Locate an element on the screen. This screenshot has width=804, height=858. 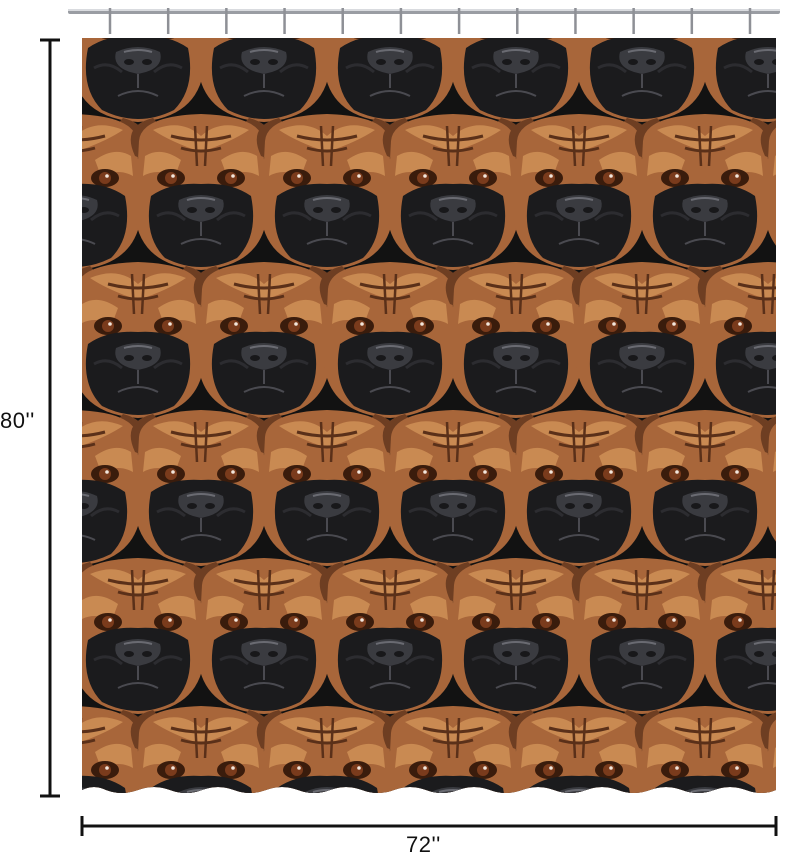
curtain-rod is located at coordinates (424, 11).